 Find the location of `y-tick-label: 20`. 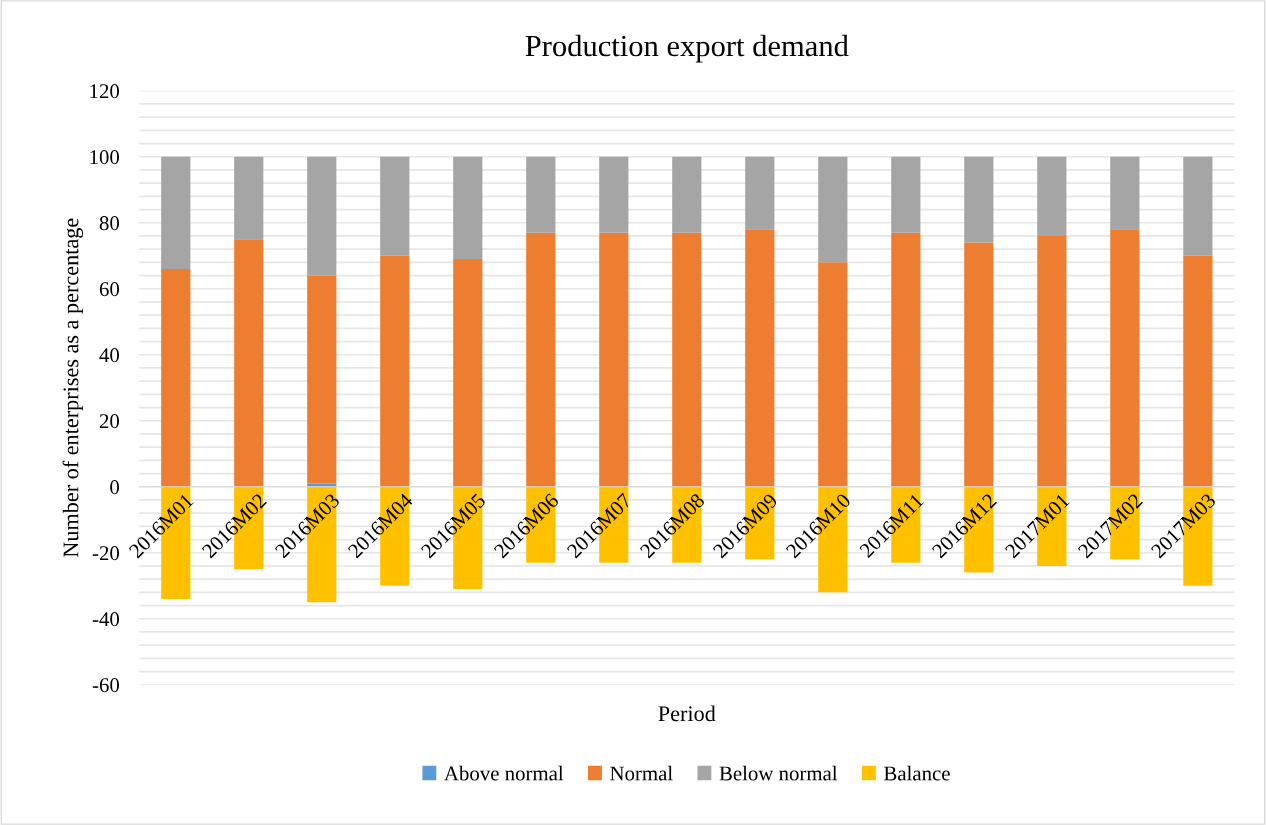

y-tick-label: 20 is located at coordinates (109, 421).